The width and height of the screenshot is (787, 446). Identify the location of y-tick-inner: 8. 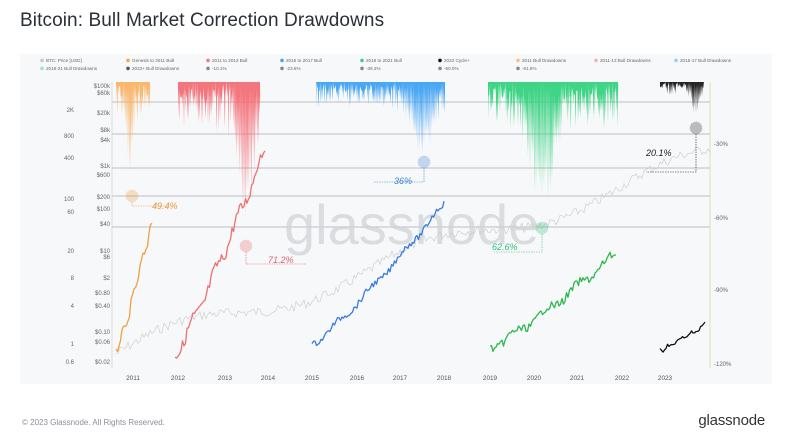
(73, 279).